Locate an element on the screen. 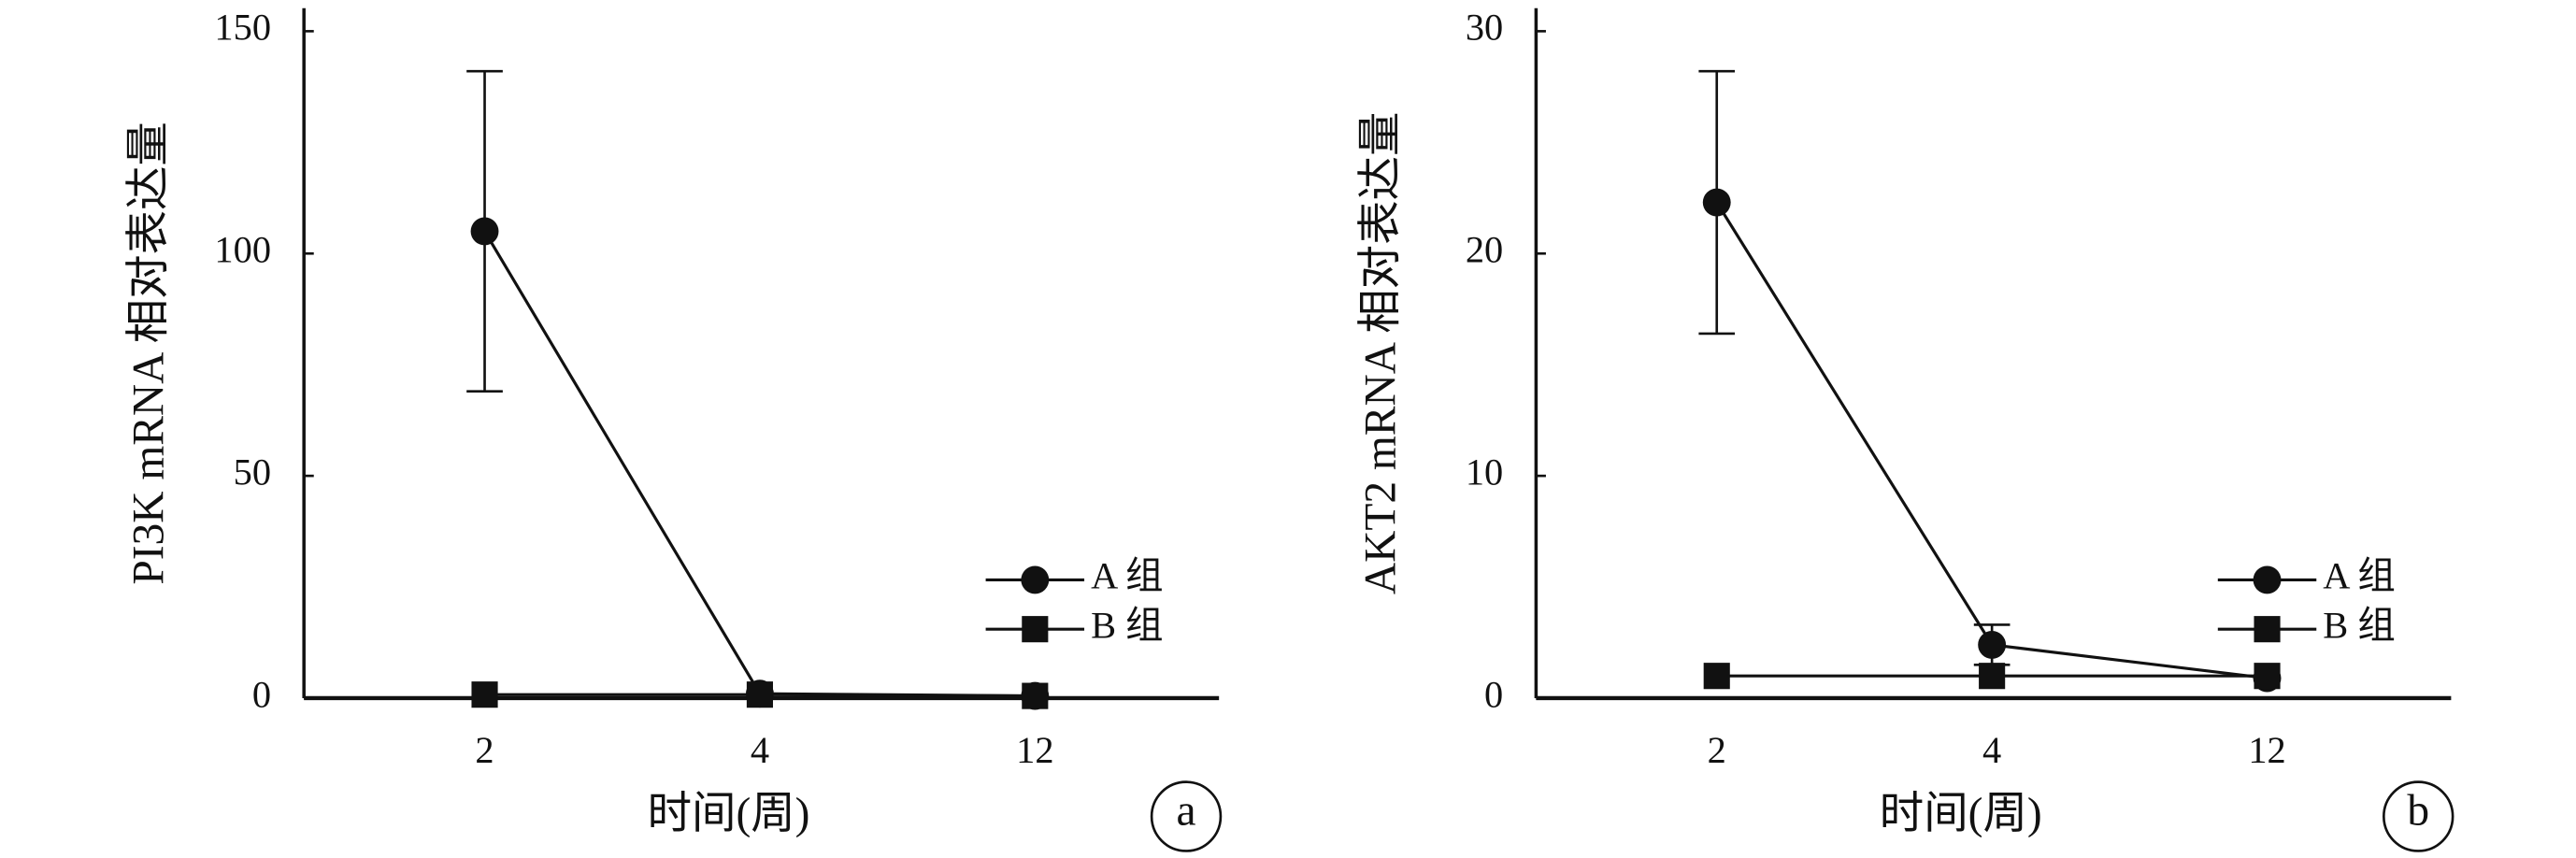 Image resolution: width=2576 pixels, height=858 pixels. y-tick-label: 100 is located at coordinates (242, 250).